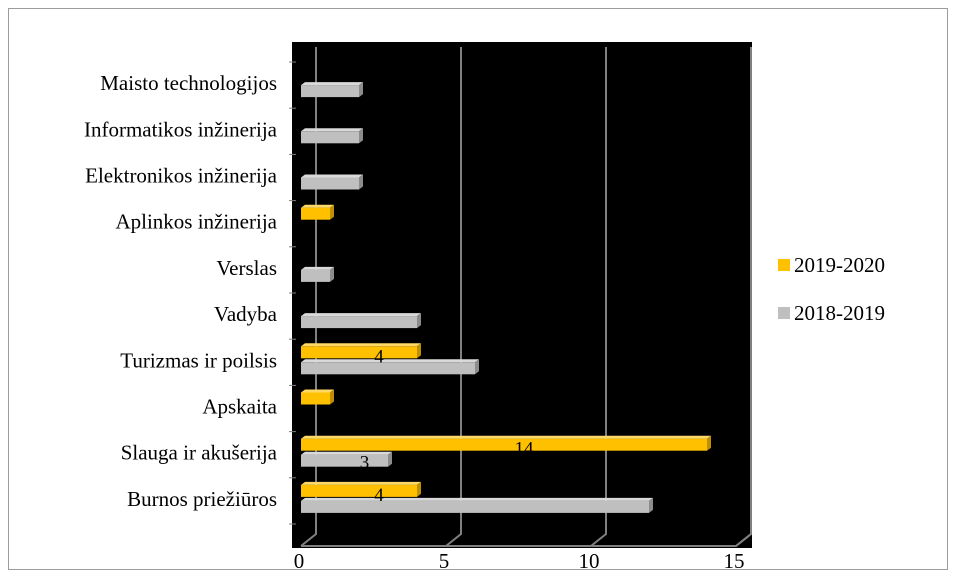  What do you see at coordinates (299, 561) in the screenshot?
I see `x-tick-label-0: 0` at bounding box center [299, 561].